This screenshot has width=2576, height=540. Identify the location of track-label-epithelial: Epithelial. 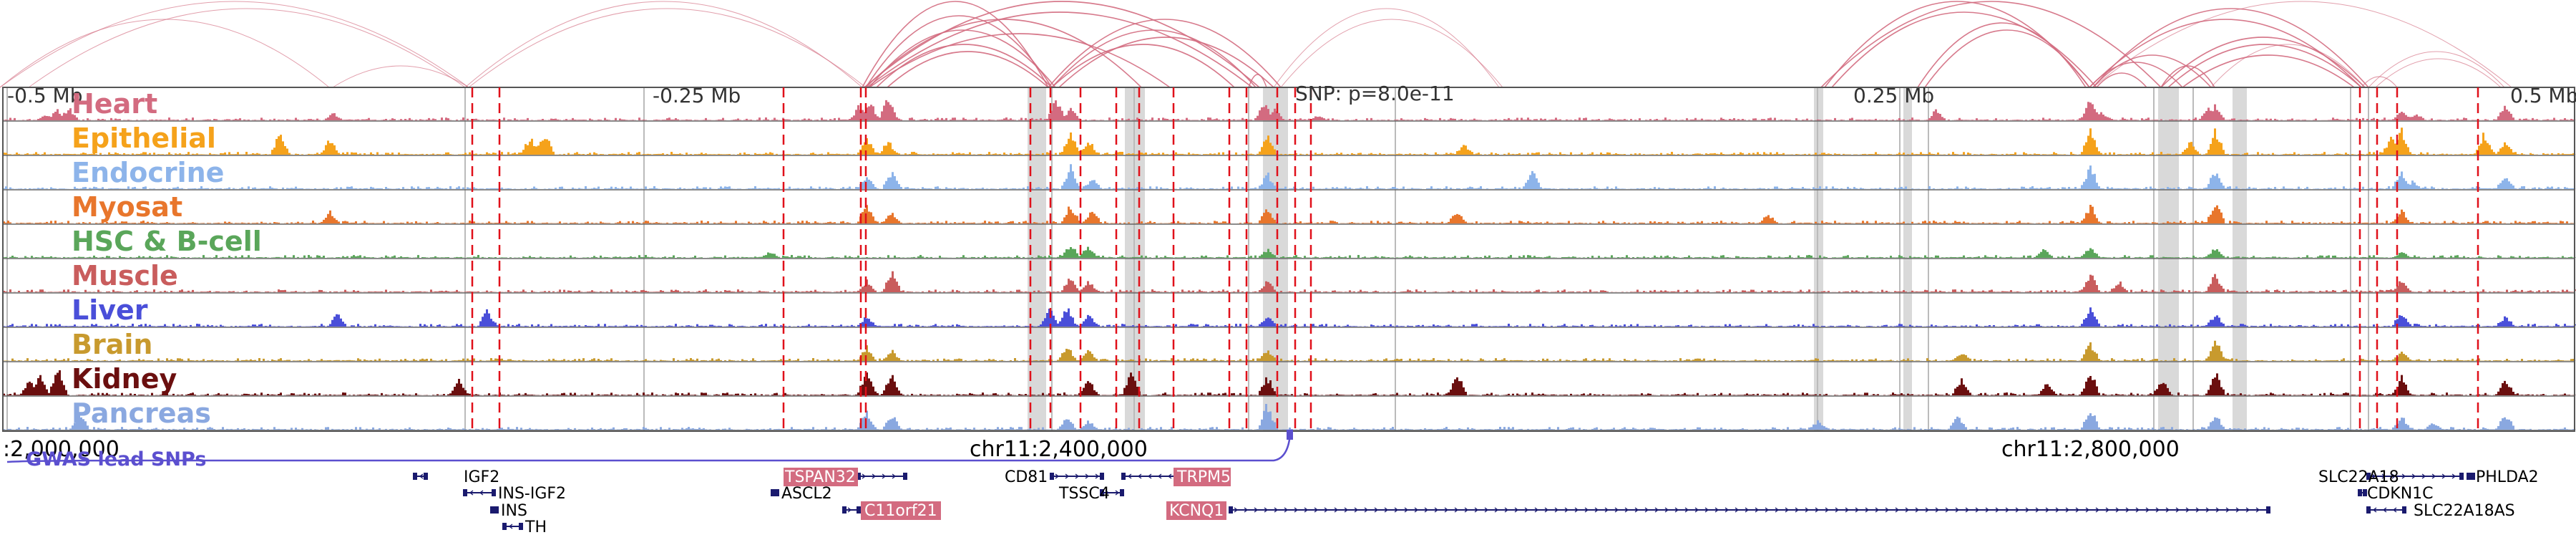
(144, 138).